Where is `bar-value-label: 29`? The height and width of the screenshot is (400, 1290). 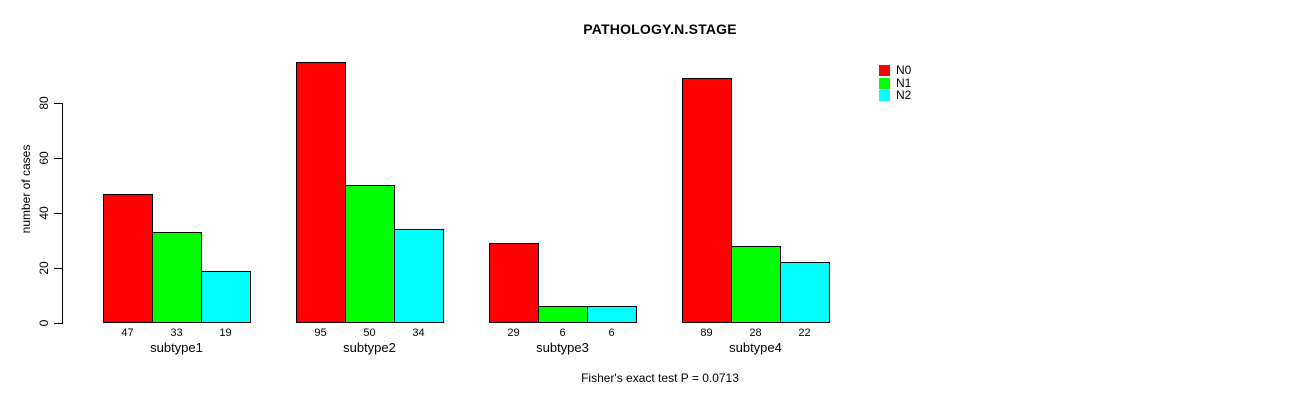 bar-value-label: 29 is located at coordinates (513, 333).